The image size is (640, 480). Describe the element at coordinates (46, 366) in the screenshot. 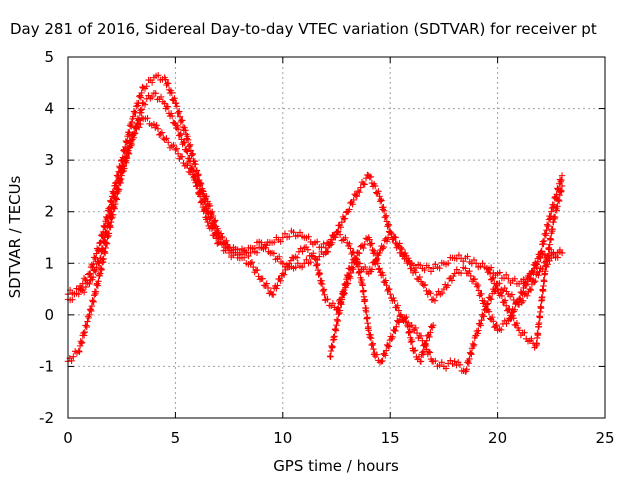

I see `y-tick-label: -1` at that location.